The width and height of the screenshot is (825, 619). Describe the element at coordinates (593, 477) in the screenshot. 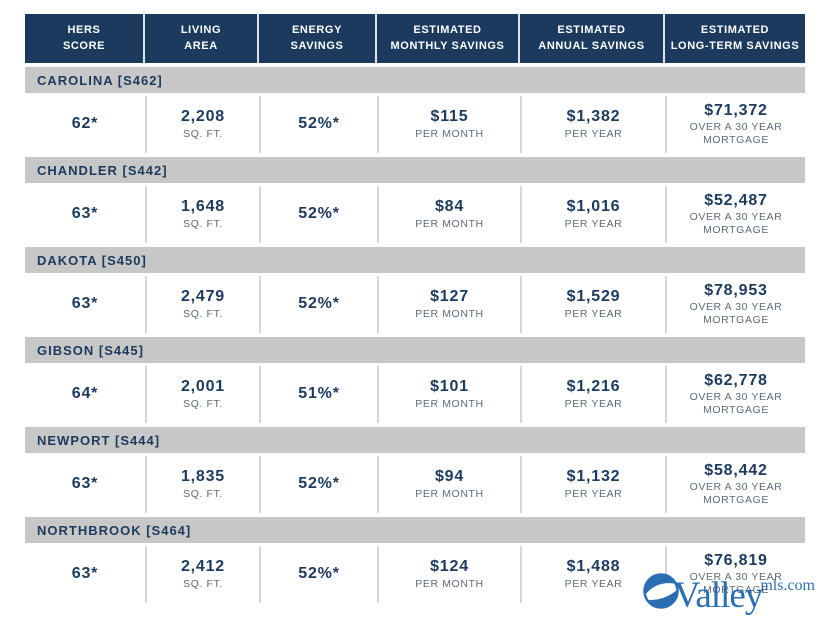

I see `annual-savings-value: $1,132` at that location.